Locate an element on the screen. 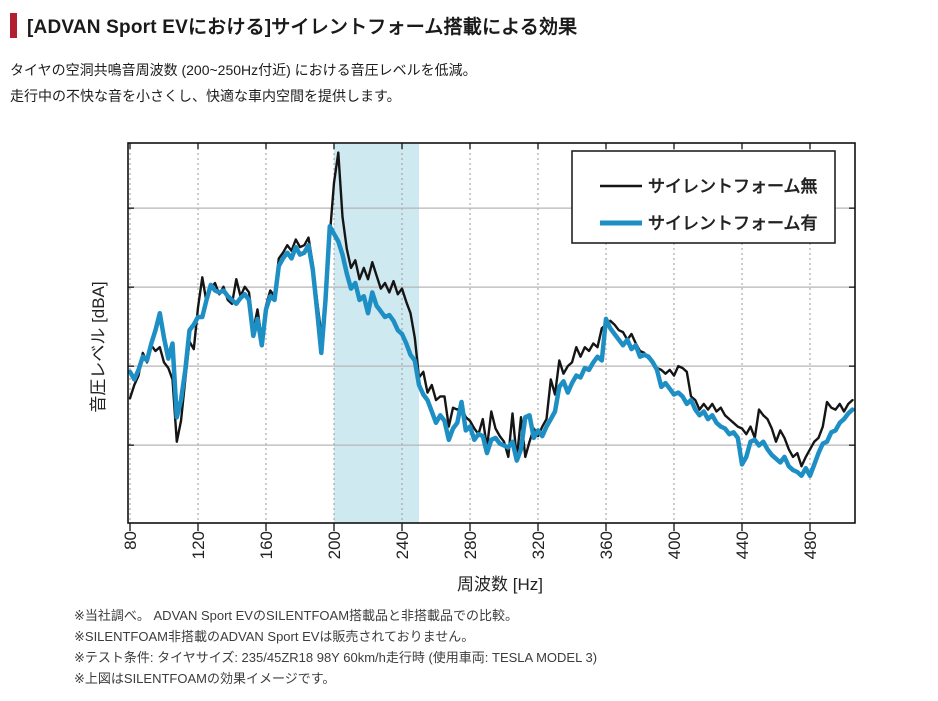 The image size is (938, 701). title-accent-bar is located at coordinates (13, 25).